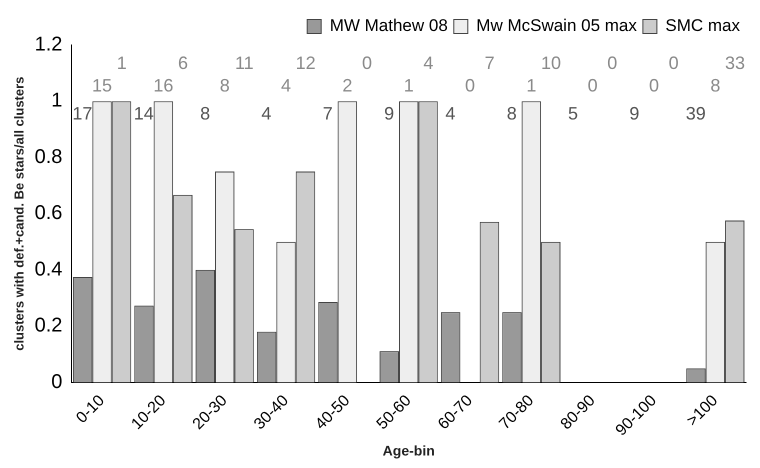 The width and height of the screenshot is (760, 468). I want to click on legend-label: SMC max, so click(702, 26).